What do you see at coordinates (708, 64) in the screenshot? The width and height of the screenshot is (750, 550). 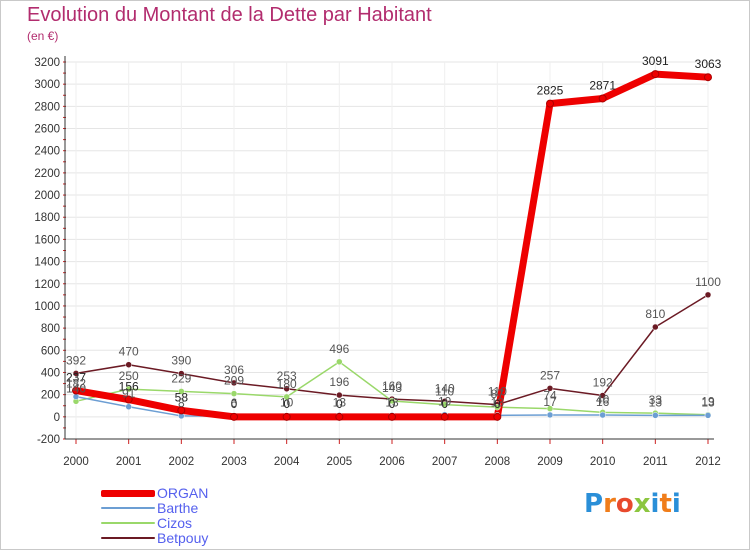 I see `data-label-organ: 3063` at bounding box center [708, 64].